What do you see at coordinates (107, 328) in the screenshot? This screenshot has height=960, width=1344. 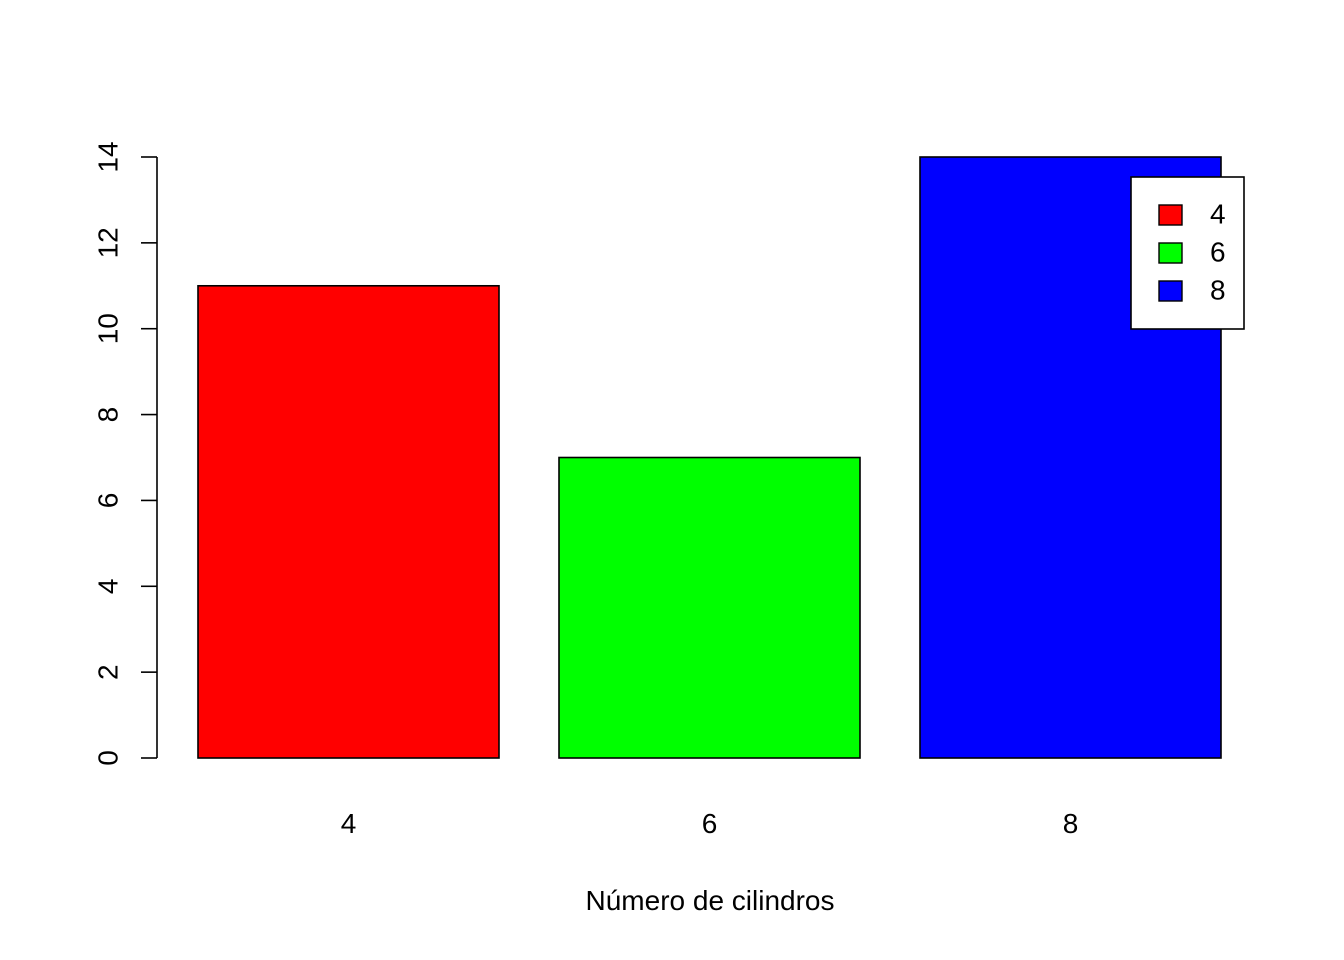 I see `y-axis-tick-label: 10` at bounding box center [107, 328].